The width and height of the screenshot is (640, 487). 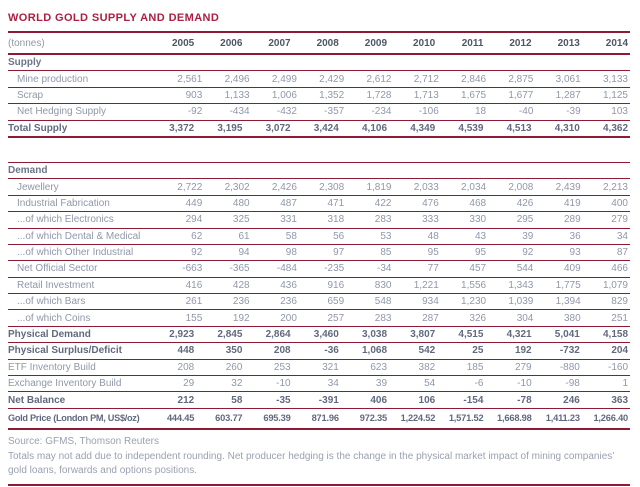 I want to click on value-cell: 61, so click(x=244, y=236).